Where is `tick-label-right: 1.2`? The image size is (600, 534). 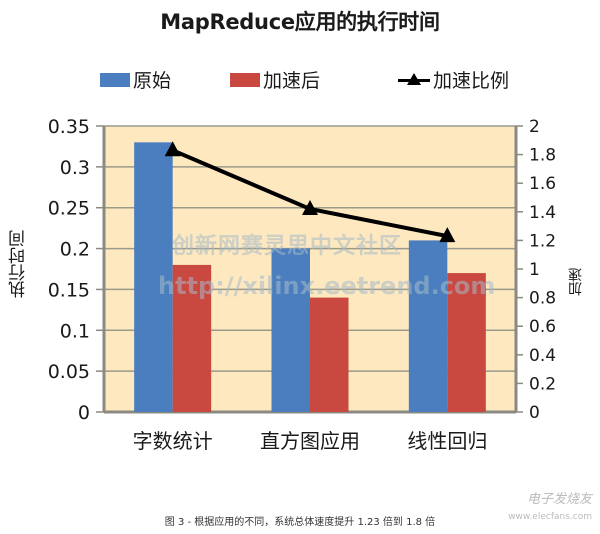
tick-label-right: 1.2 is located at coordinates (542, 241).